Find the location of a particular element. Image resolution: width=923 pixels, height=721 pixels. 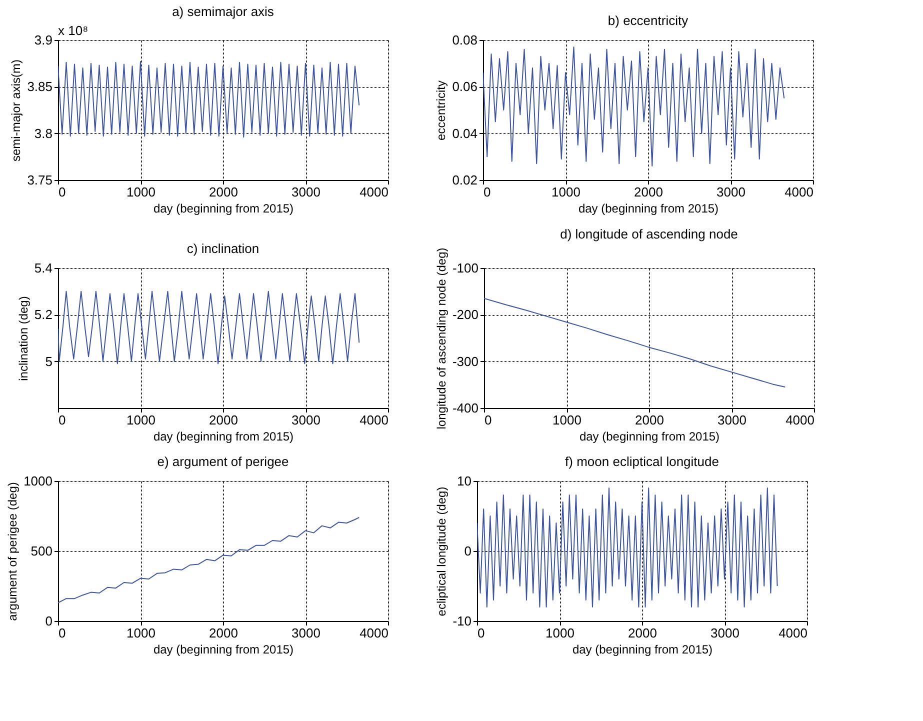

y-axis-title: argument of perigee (deg) is located at coordinates (13, 551).